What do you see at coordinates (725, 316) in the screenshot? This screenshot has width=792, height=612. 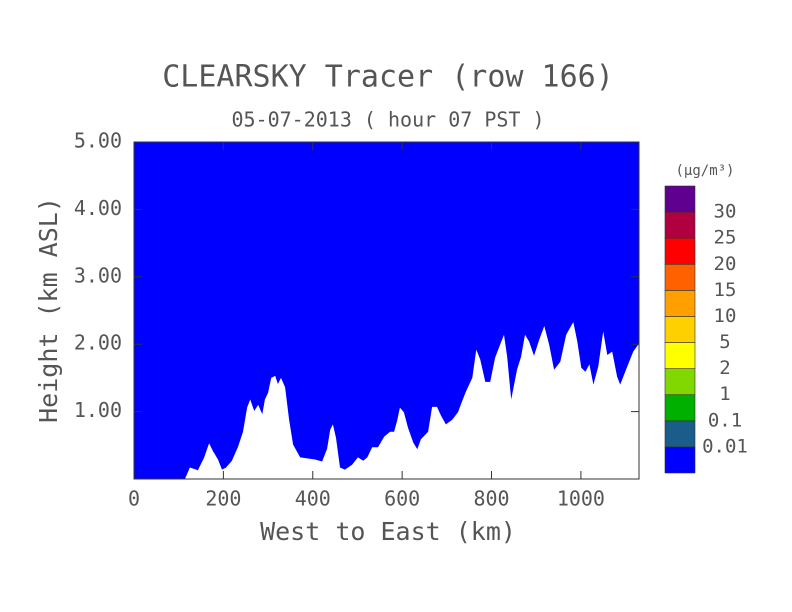 I see `colorbar-label: 10` at bounding box center [725, 316].